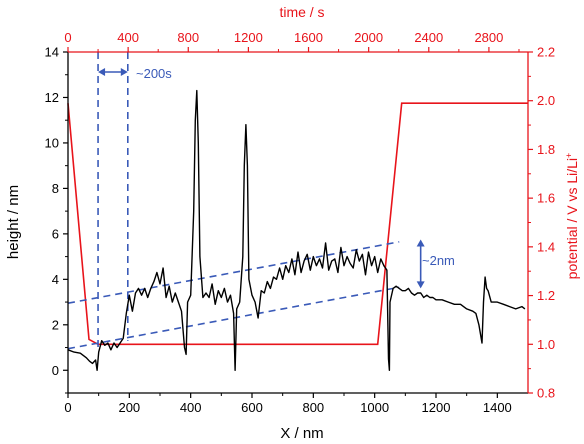 This screenshot has height=444, width=584. What do you see at coordinates (438, 260) in the screenshot?
I see `annotation-2nm: ~2nm` at bounding box center [438, 260].